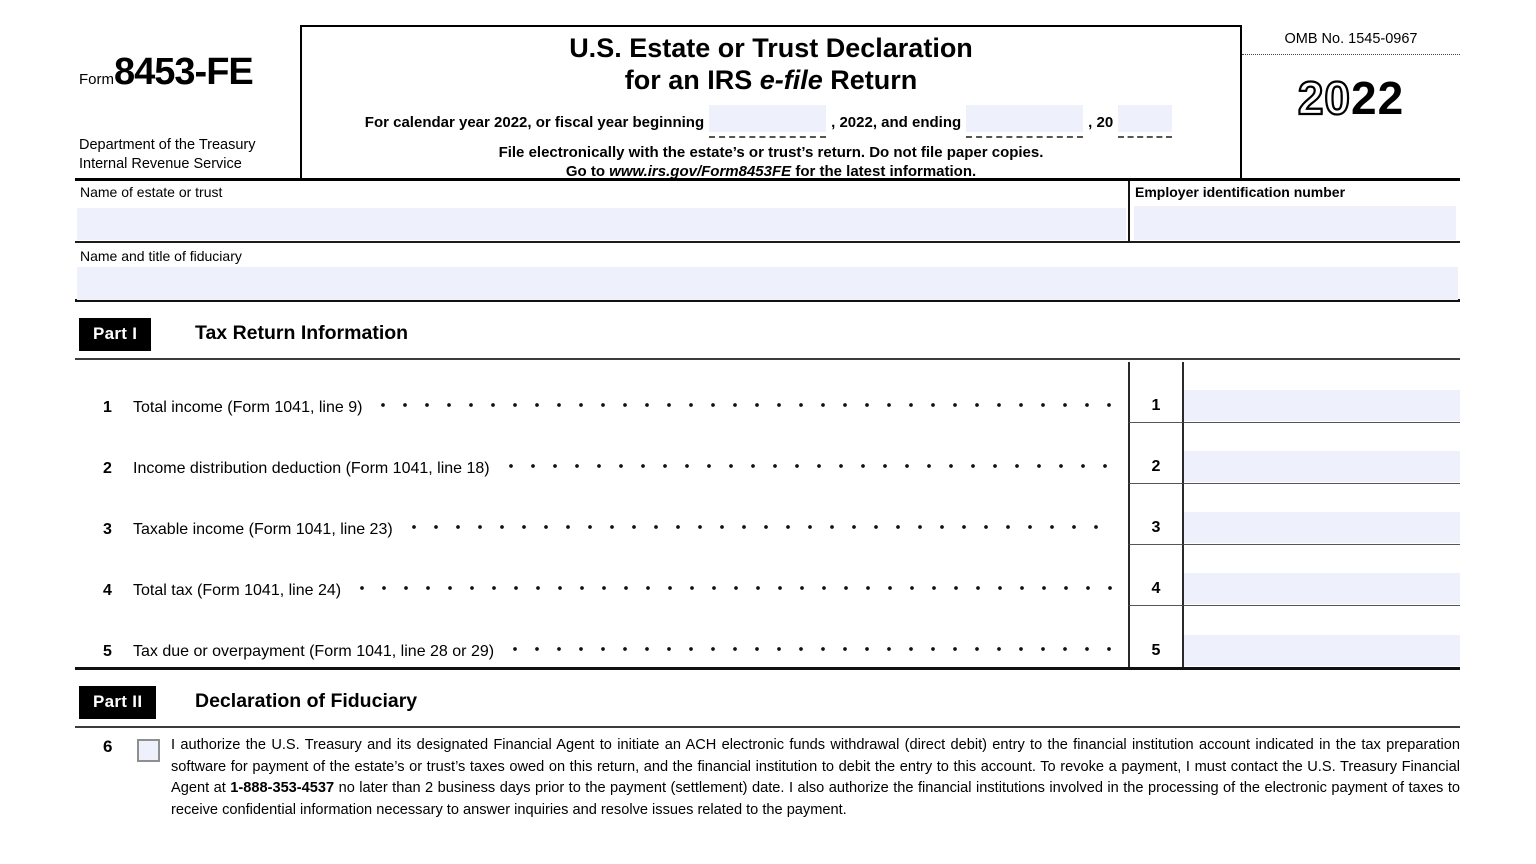  I want to click on line2-amount-cell, so click(1322, 453).